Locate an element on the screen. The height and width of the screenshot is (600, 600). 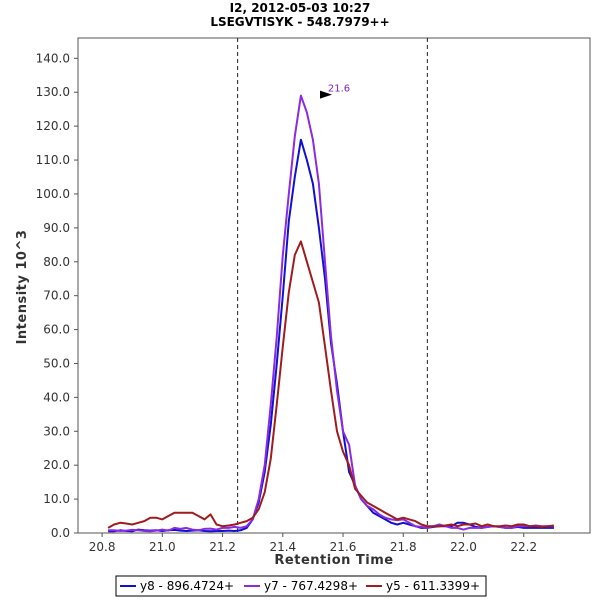
y-tick-label: 50.0 is located at coordinates (56, 363).